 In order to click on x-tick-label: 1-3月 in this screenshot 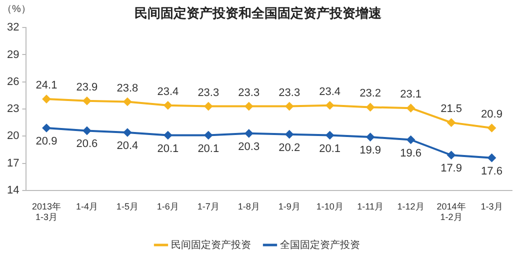, I will do `click(491, 206)`.